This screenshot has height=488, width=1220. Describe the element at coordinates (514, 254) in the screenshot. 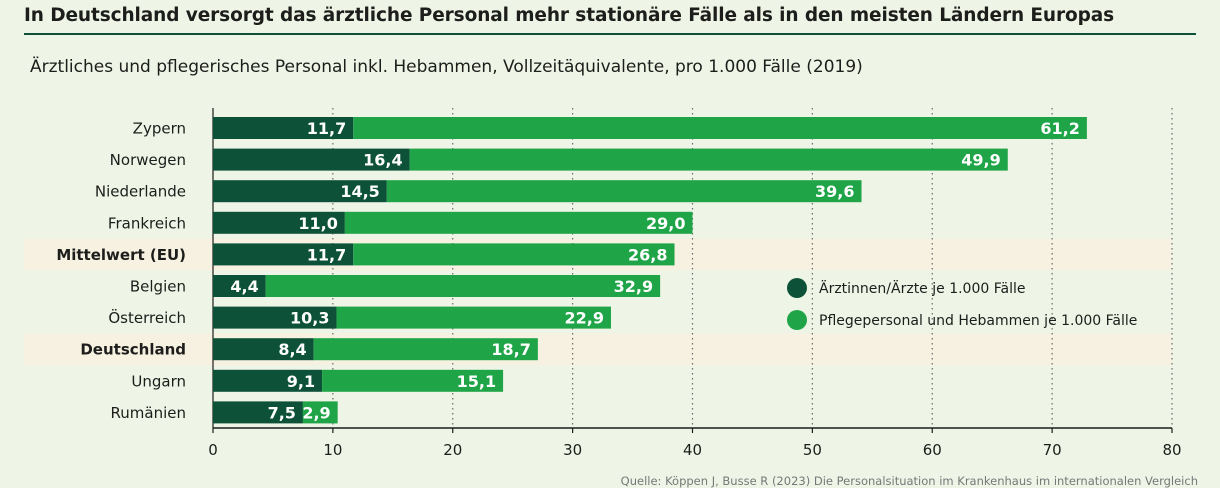

I see `bar-nurses-mittelwert-eu-` at that location.